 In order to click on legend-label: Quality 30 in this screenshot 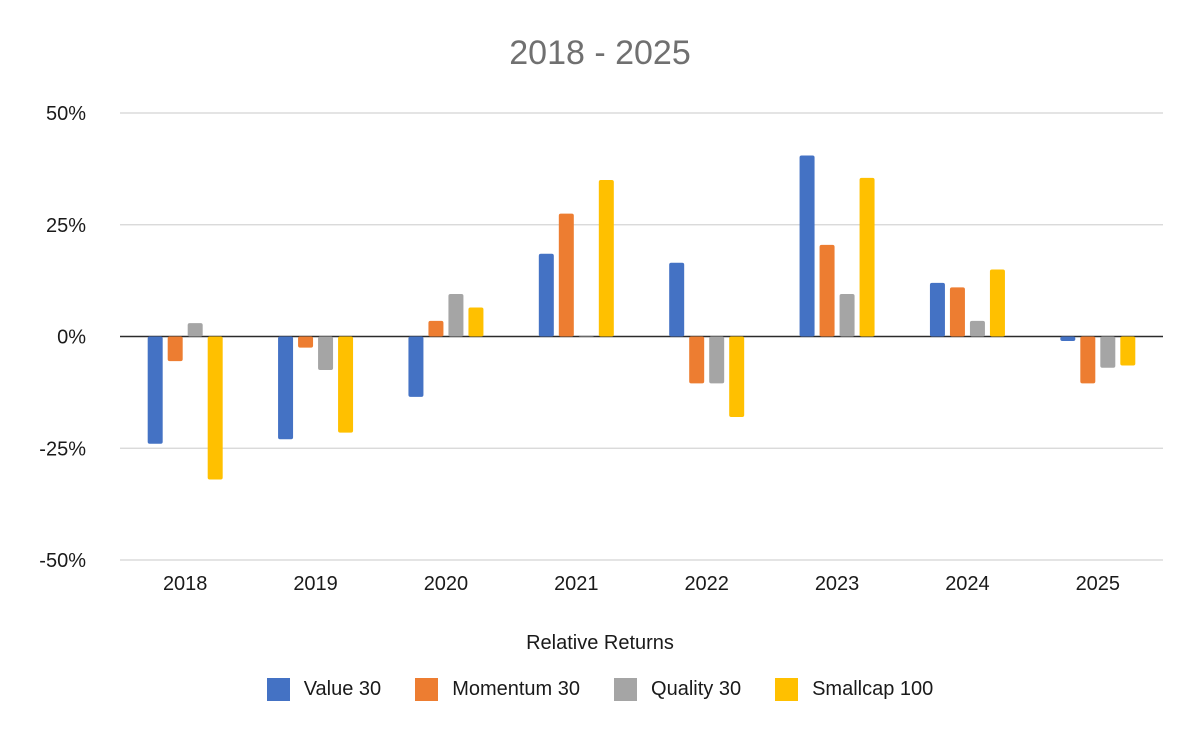, I will do `click(696, 689)`.